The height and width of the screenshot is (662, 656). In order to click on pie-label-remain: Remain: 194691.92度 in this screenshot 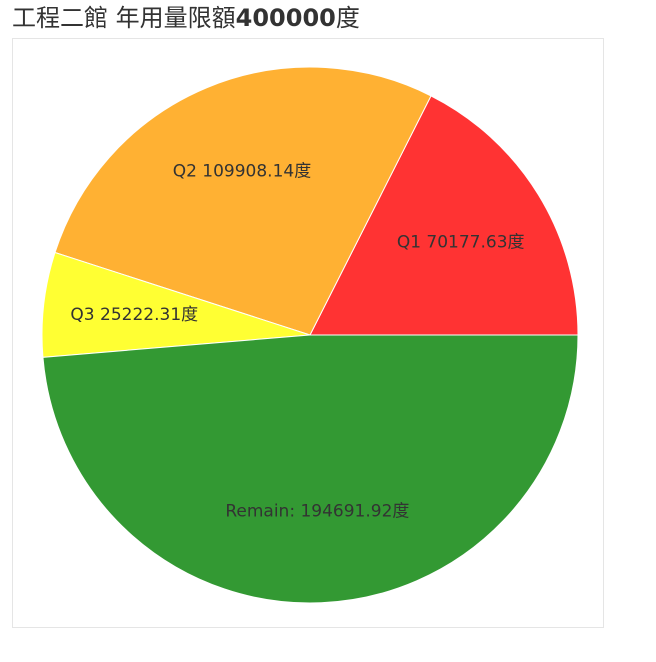, I will do `click(317, 512)`.